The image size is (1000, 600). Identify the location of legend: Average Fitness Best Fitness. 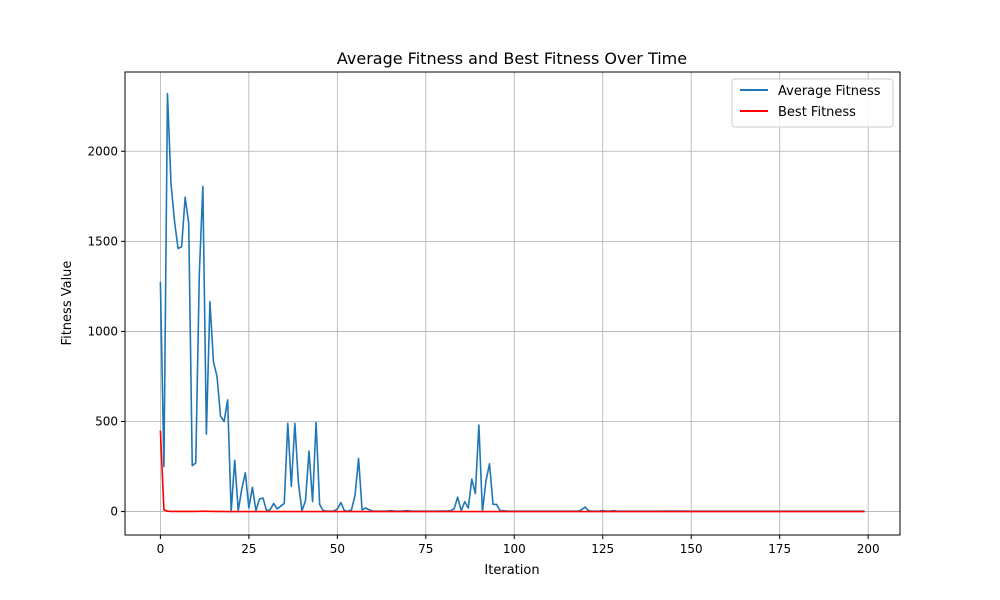
(812, 103).